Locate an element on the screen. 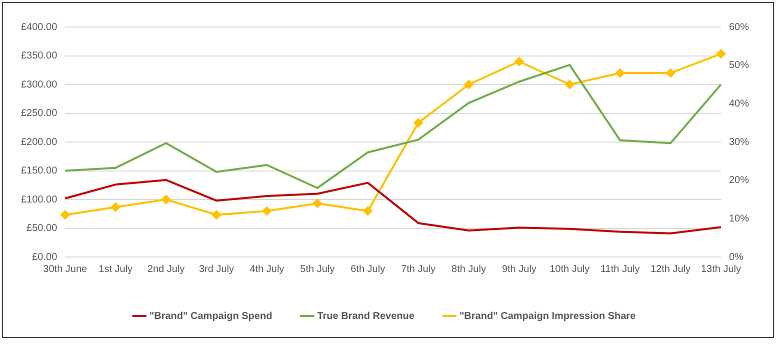 The width and height of the screenshot is (780, 344). y2-tick-label: 60% is located at coordinates (739, 27).